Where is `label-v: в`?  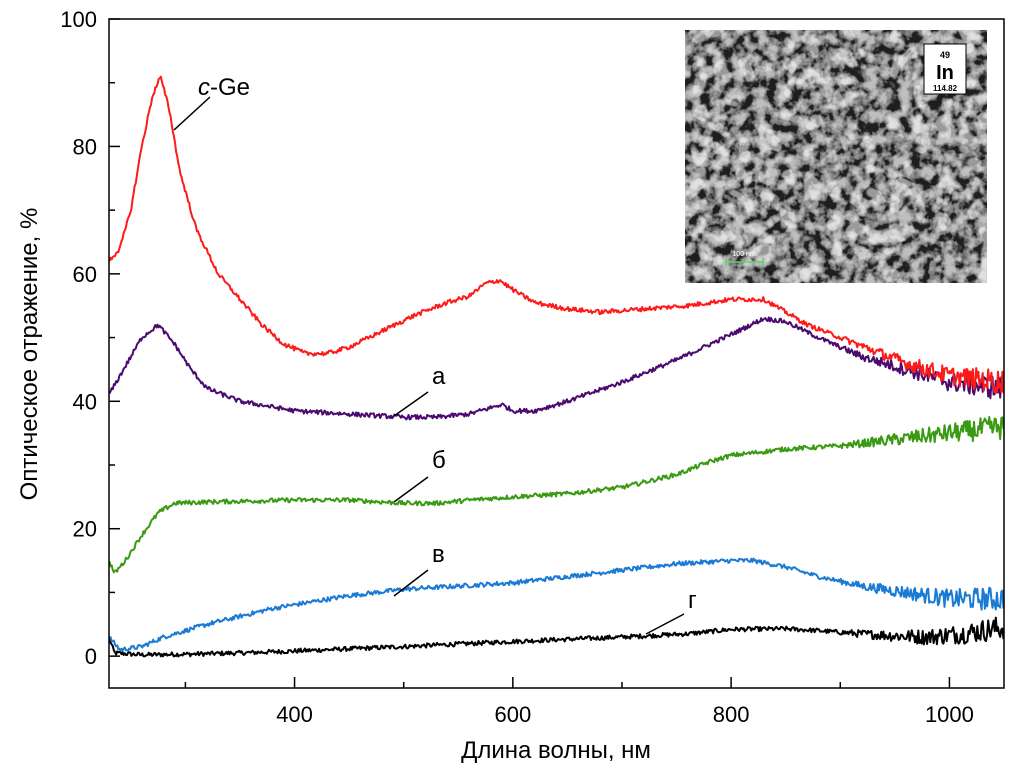 label-v: в is located at coordinates (438, 554).